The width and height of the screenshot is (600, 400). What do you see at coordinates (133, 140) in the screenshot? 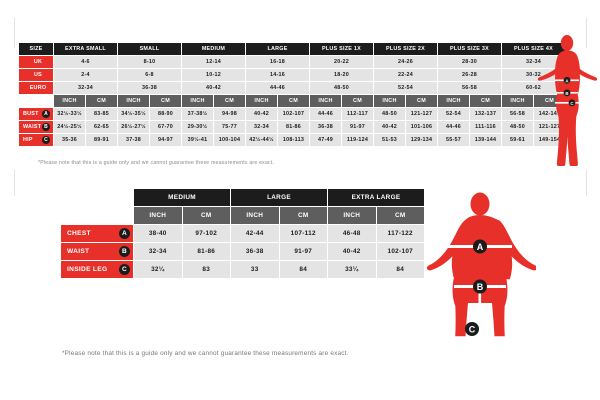
I see `womens-measure-cell: 37-38` at bounding box center [133, 140].